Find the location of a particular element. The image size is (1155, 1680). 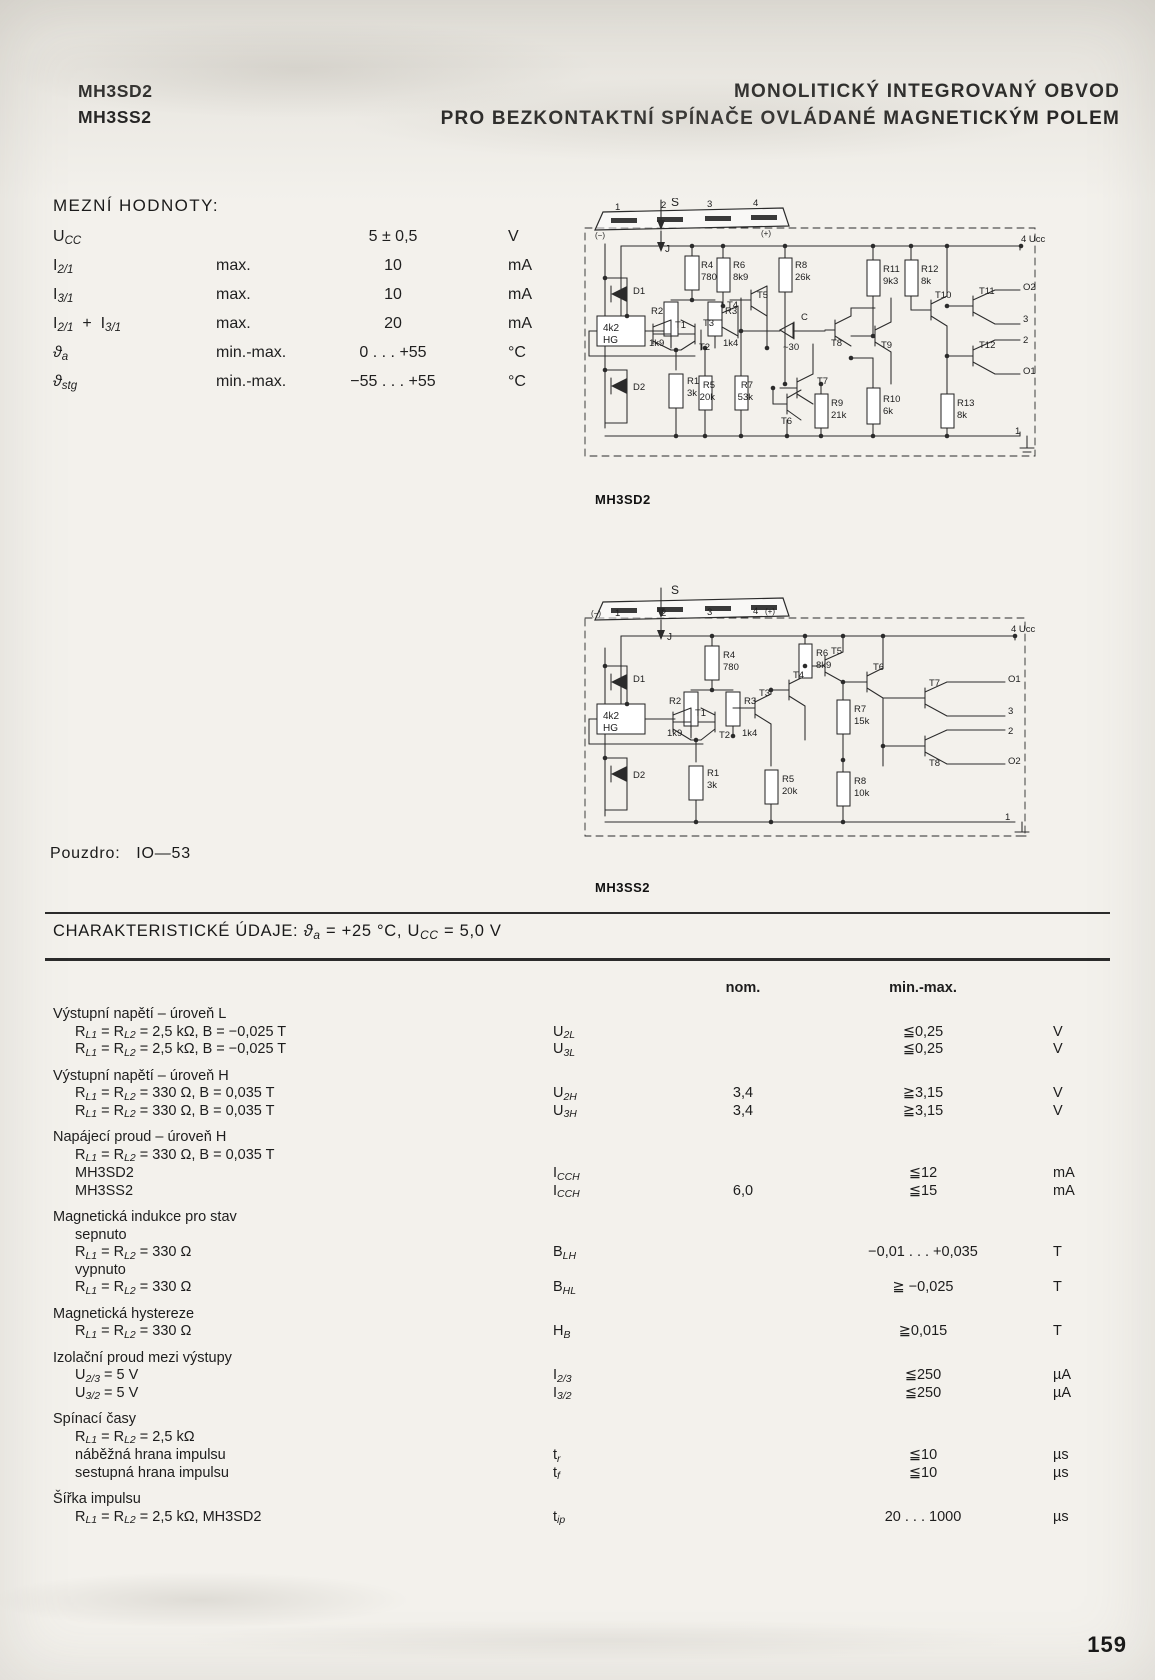

right-pin-label: O1 is located at coordinates (1014, 679).